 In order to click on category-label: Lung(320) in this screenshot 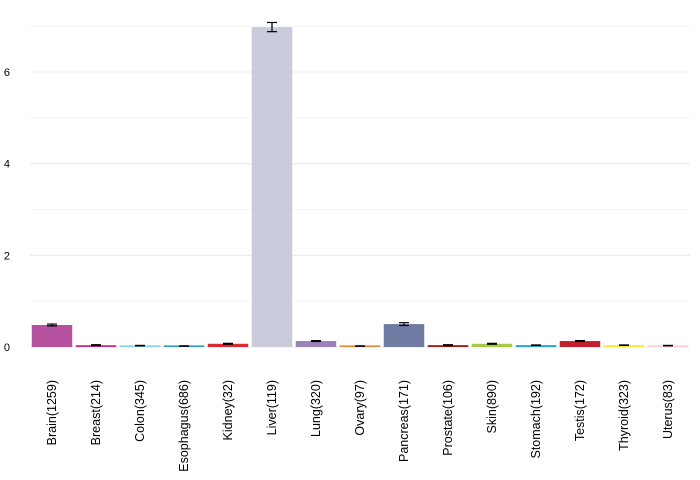, I will do `click(316, 408)`.